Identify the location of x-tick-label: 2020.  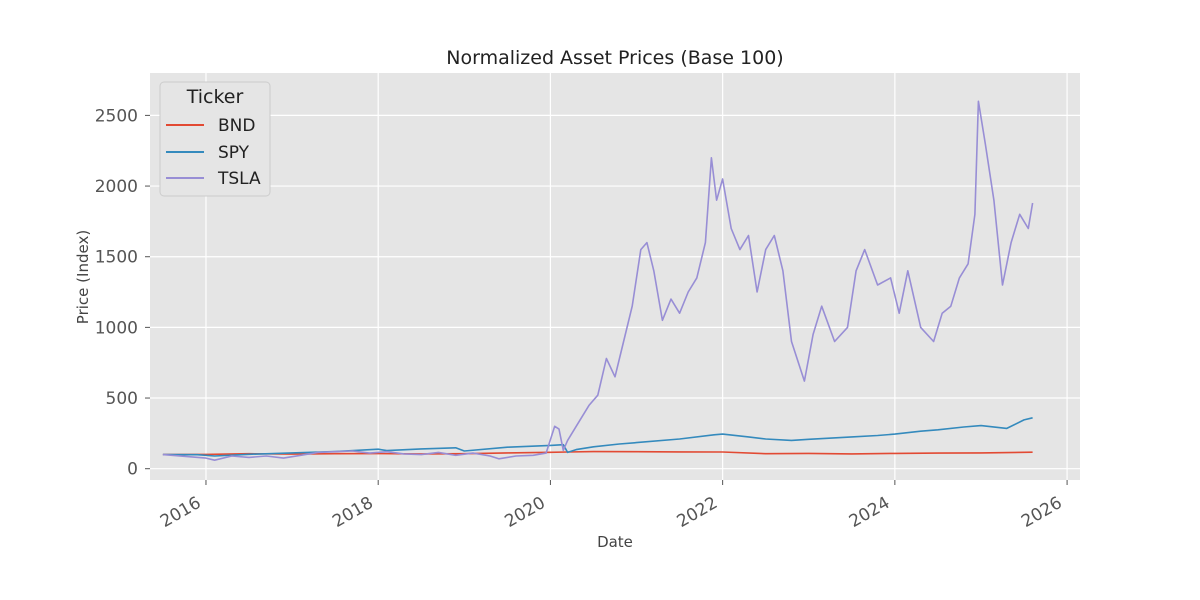
(524, 512).